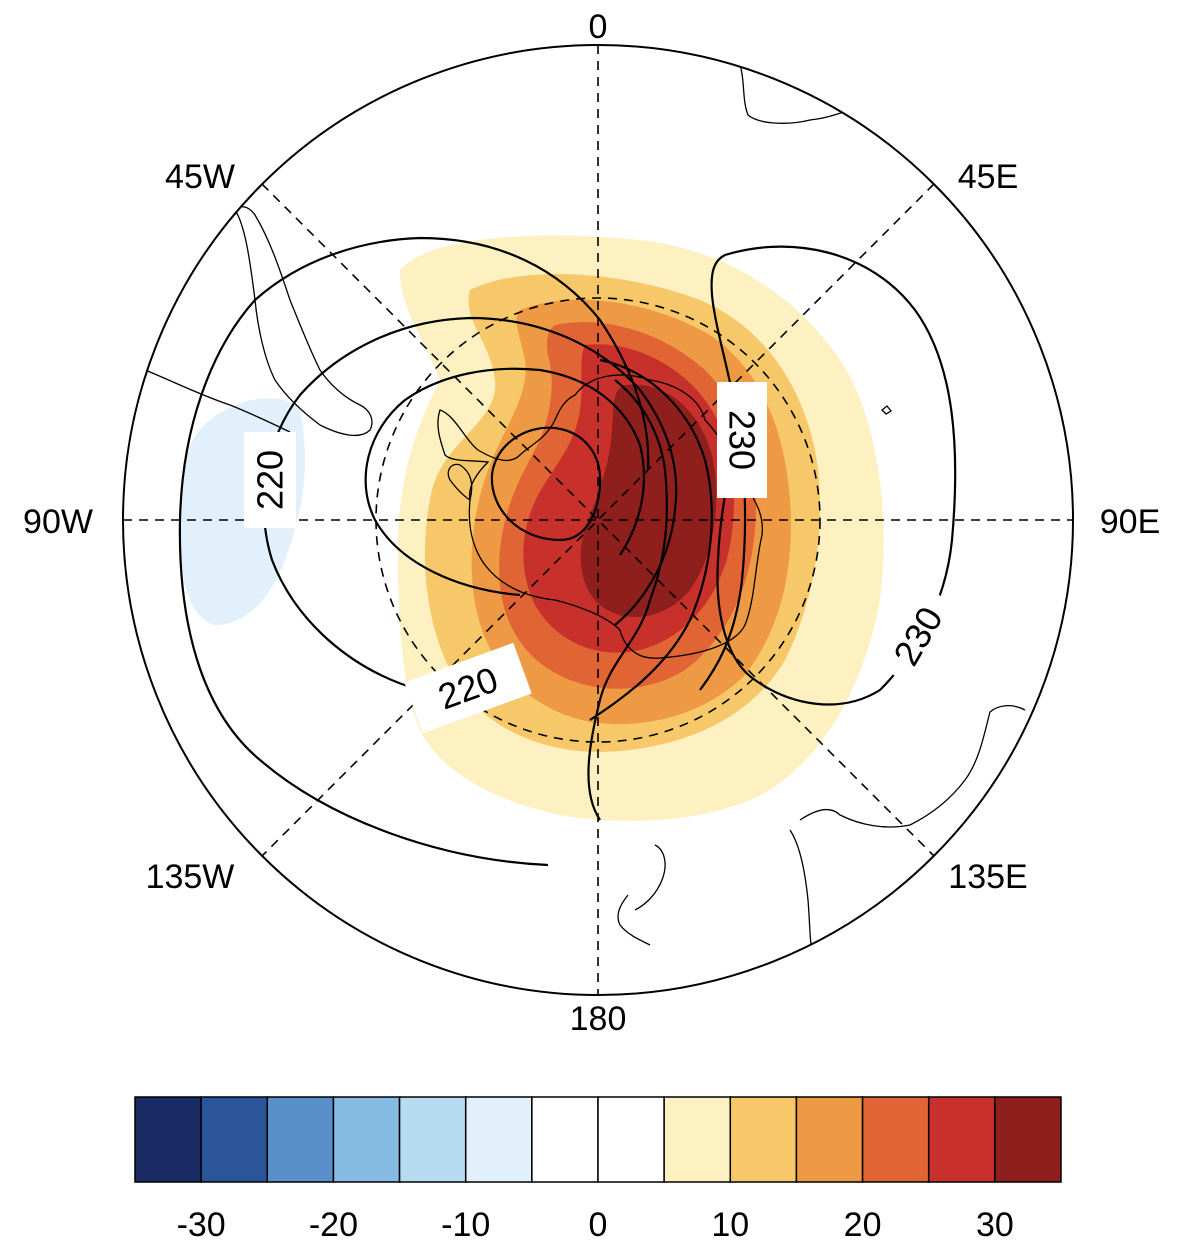 Image resolution: width=1178 pixels, height=1248 pixels. I want to click on contour-label-1: 220, so click(270, 480).